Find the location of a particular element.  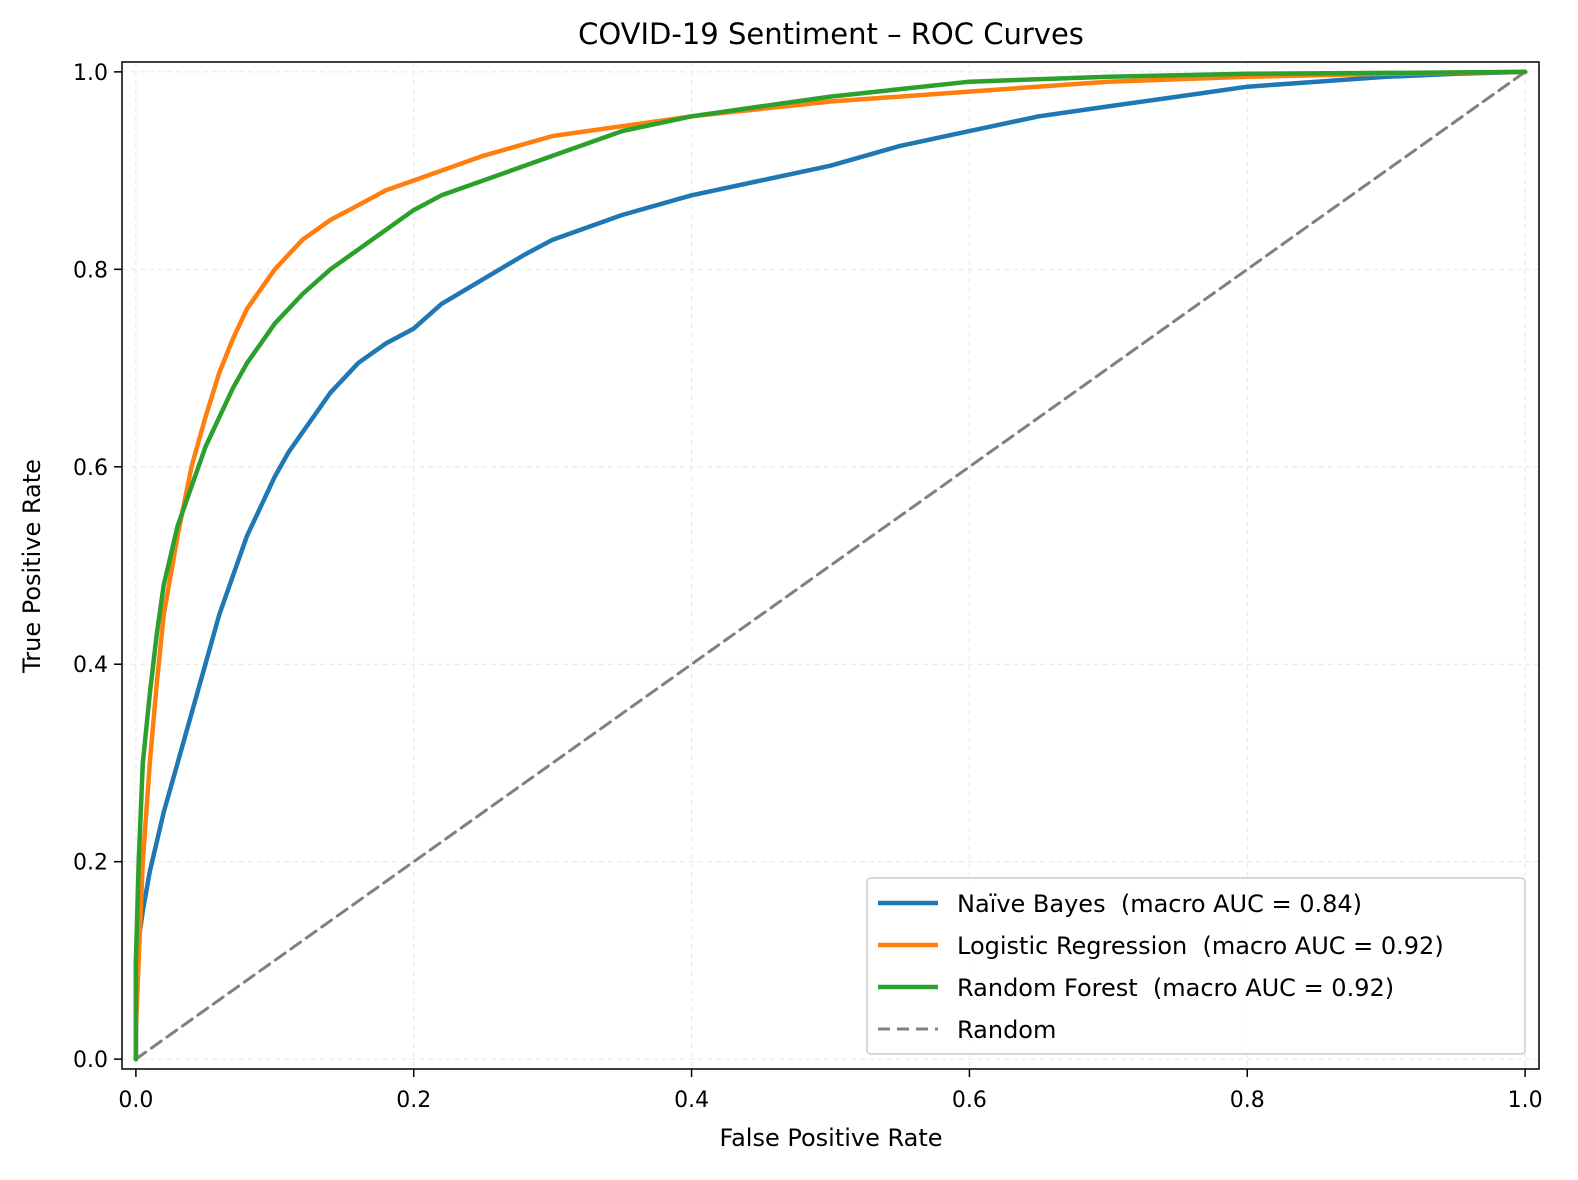

x-tick-label: 0.8 is located at coordinates (1247, 1100).